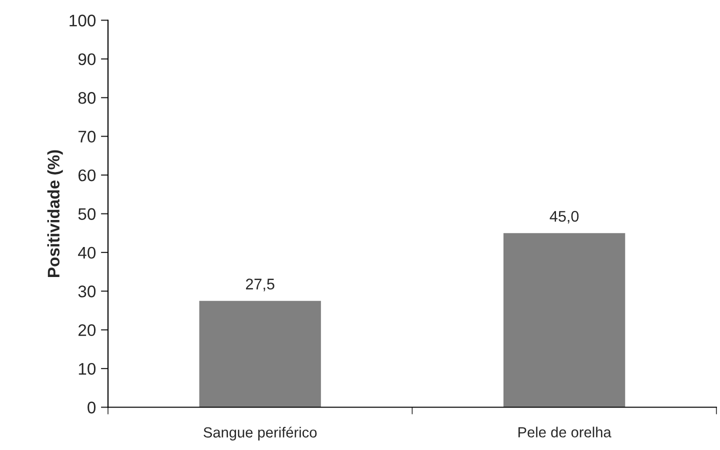 This screenshot has width=720, height=450. What do you see at coordinates (87, 136) in the screenshot?
I see `y-tick-label: 70` at bounding box center [87, 136].